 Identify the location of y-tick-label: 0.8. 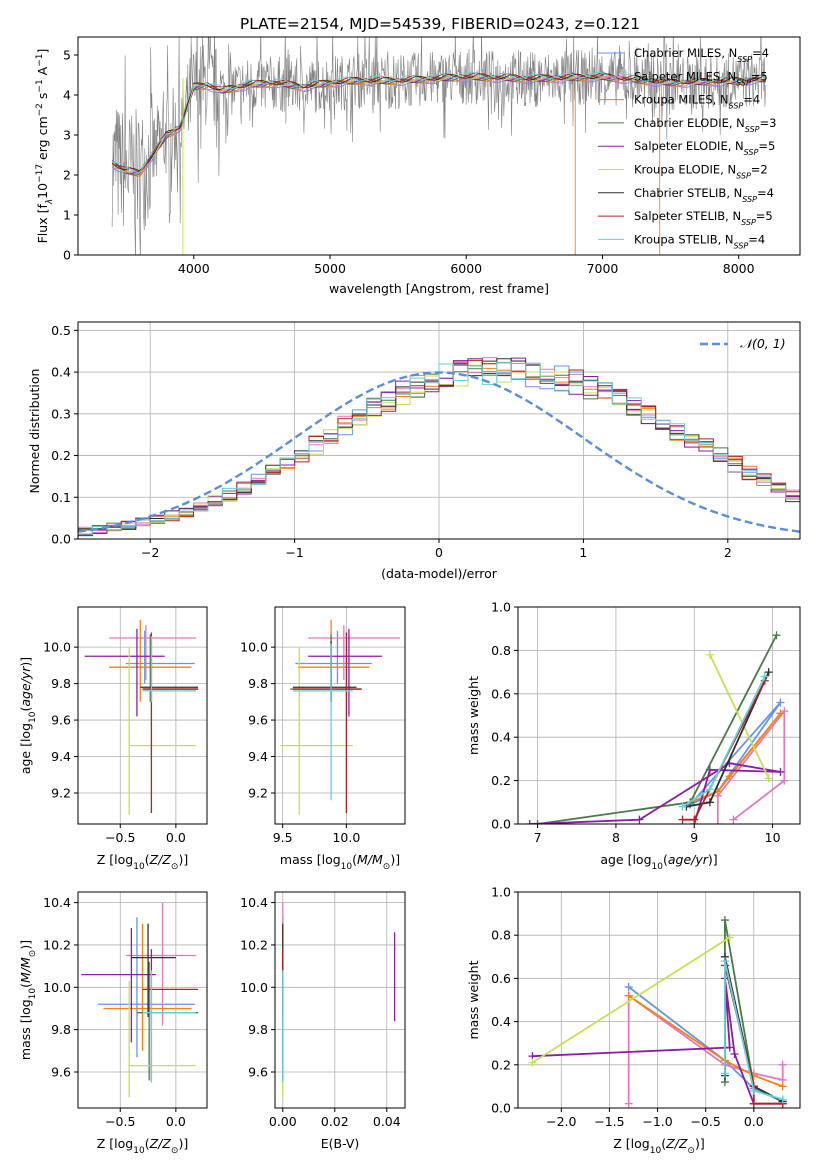
(501, 650).